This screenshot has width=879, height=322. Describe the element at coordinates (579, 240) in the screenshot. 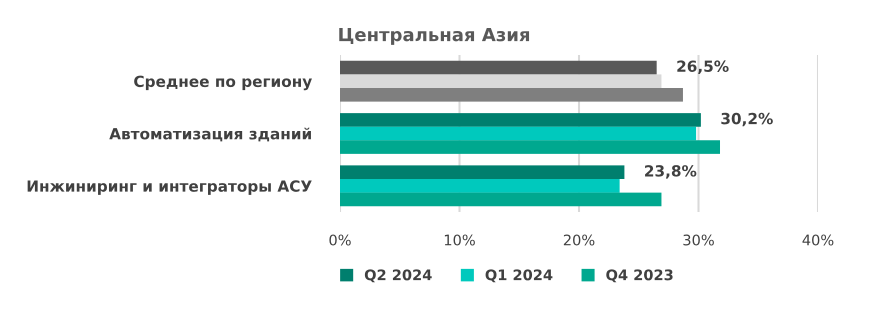

I see `x-tick-label: 20%` at that location.